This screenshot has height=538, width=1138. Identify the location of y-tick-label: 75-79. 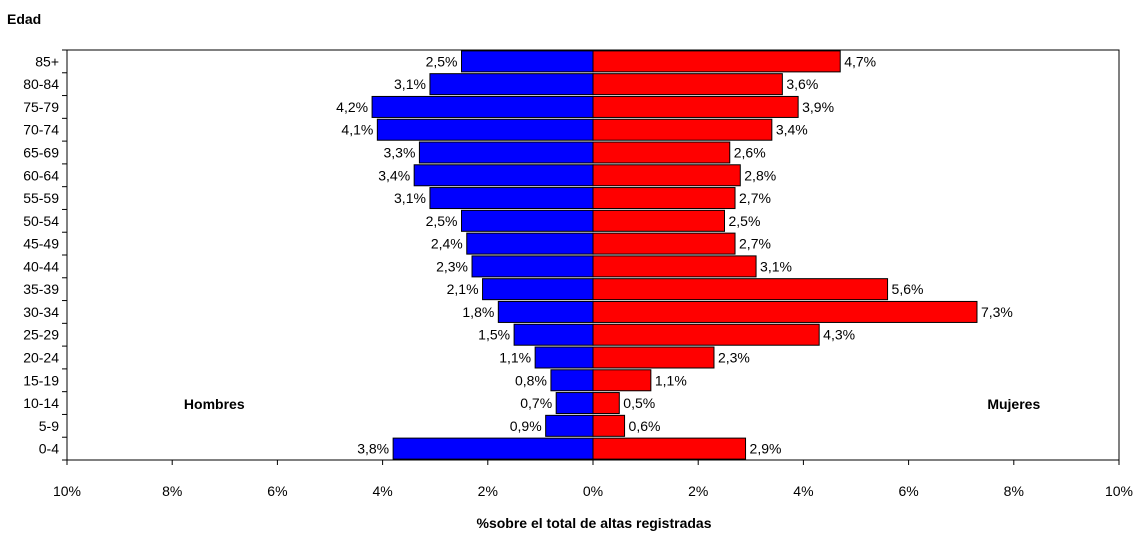
(41, 107).